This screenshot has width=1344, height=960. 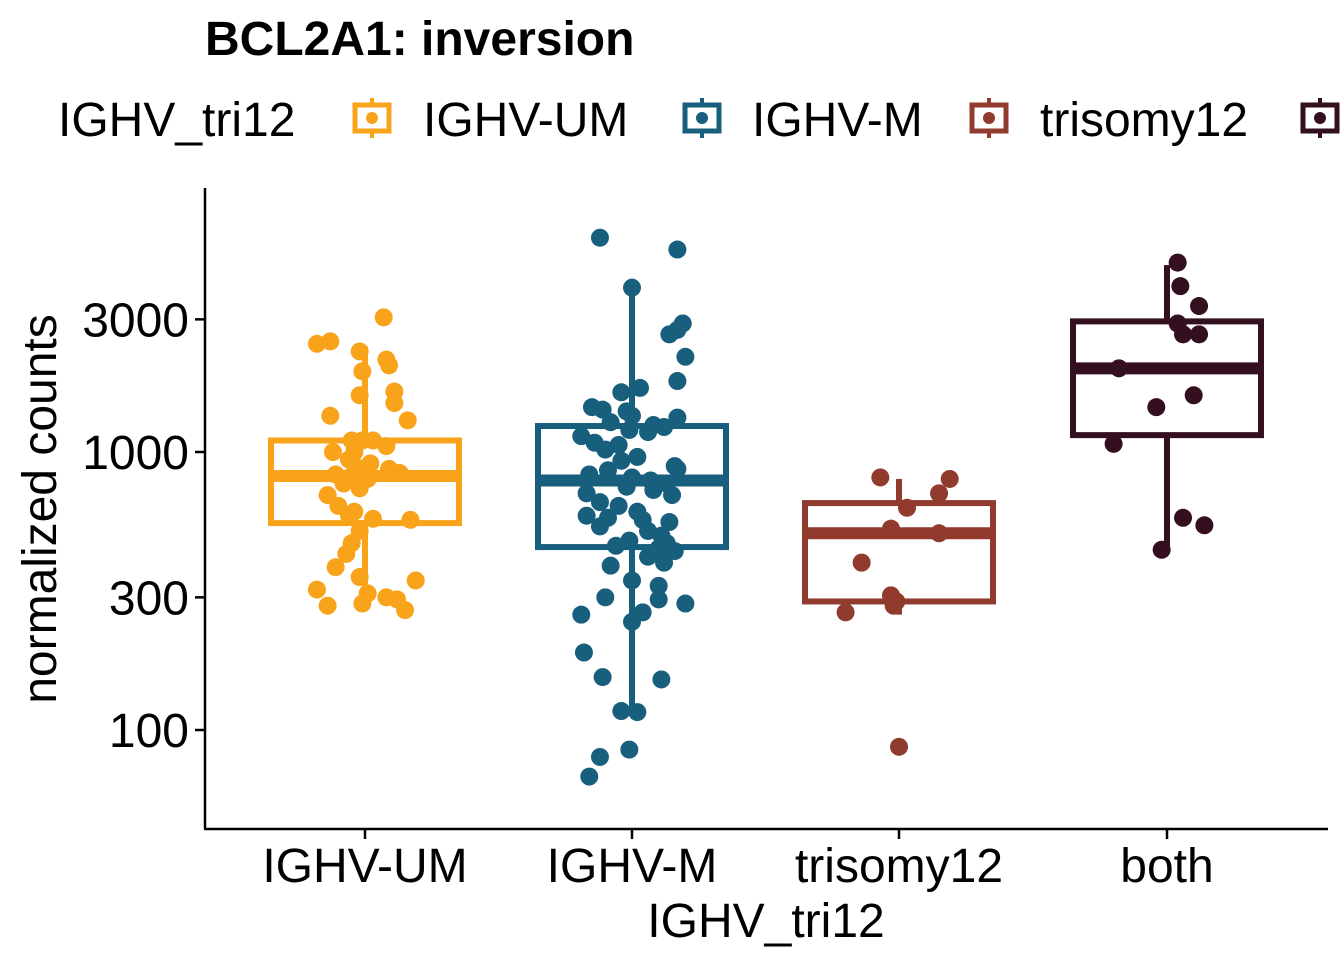 I want to click on x-tick-label: IGHV-M, so click(x=632, y=866).